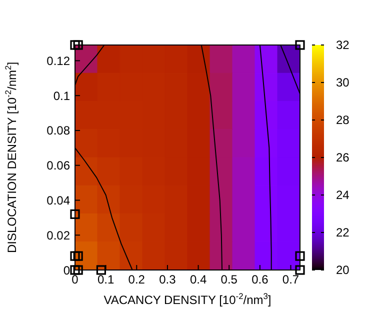 The height and width of the screenshot is (330, 374). I want to click on color-bar-label: 30, so click(343, 83).